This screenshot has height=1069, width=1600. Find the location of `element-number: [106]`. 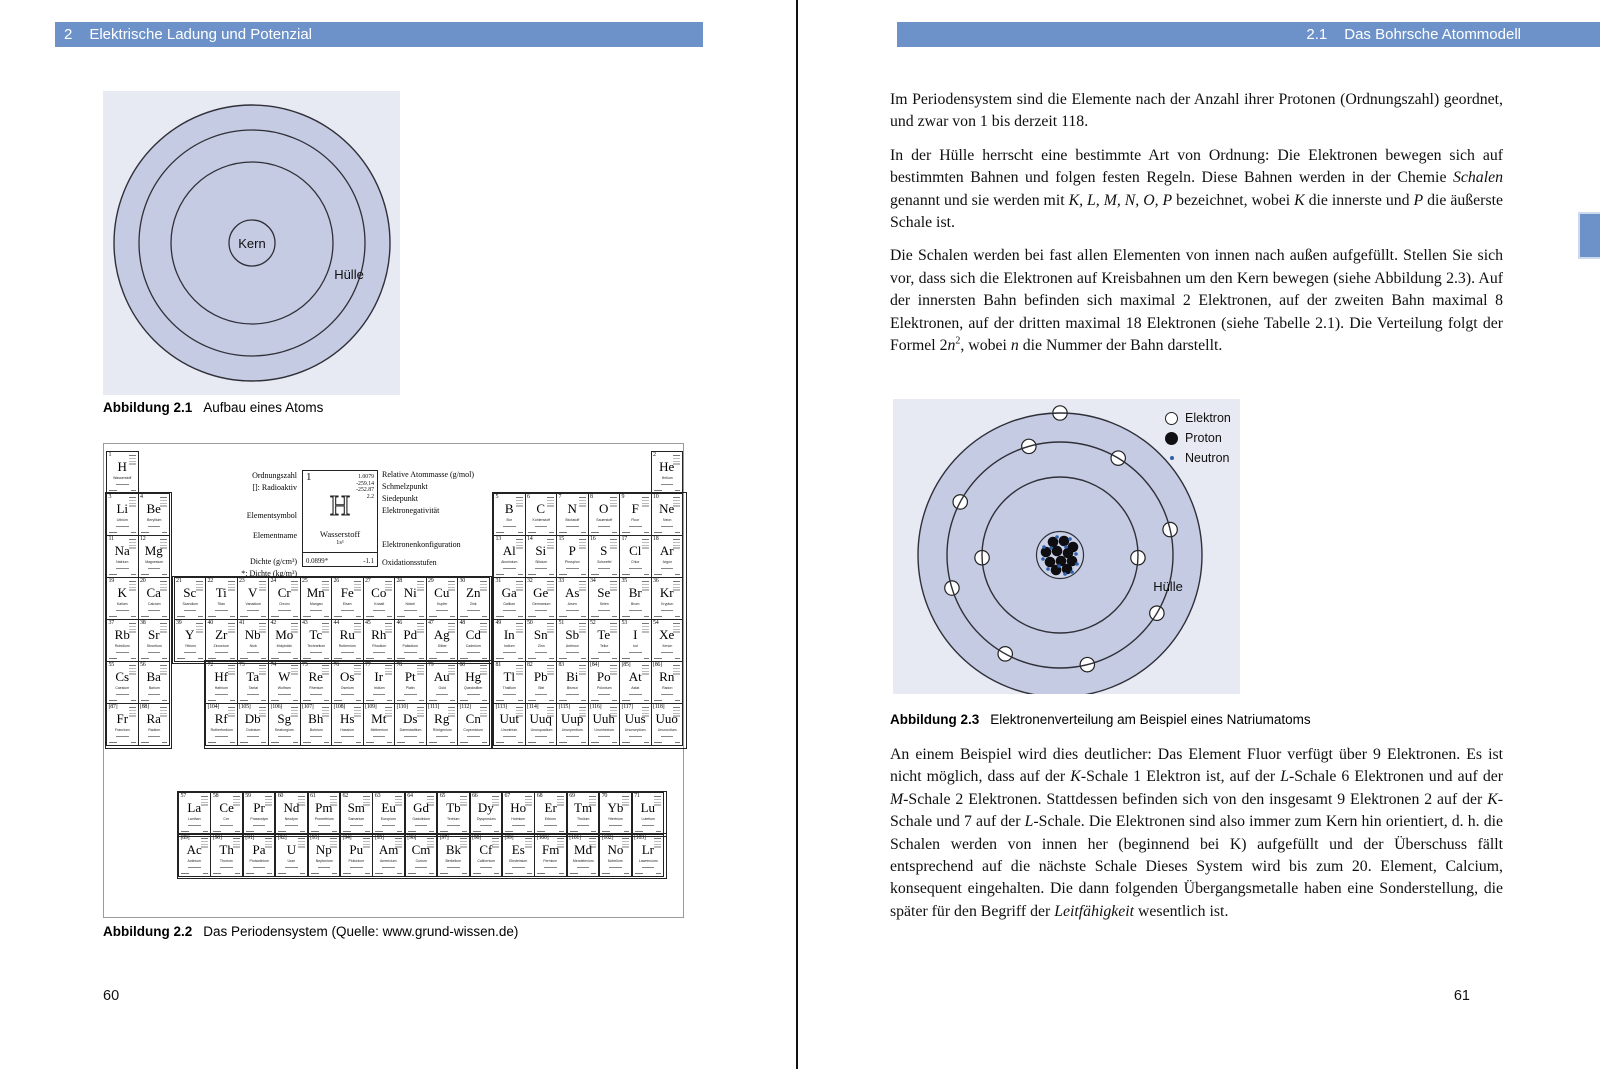

element-number: [106] is located at coordinates (276, 707).